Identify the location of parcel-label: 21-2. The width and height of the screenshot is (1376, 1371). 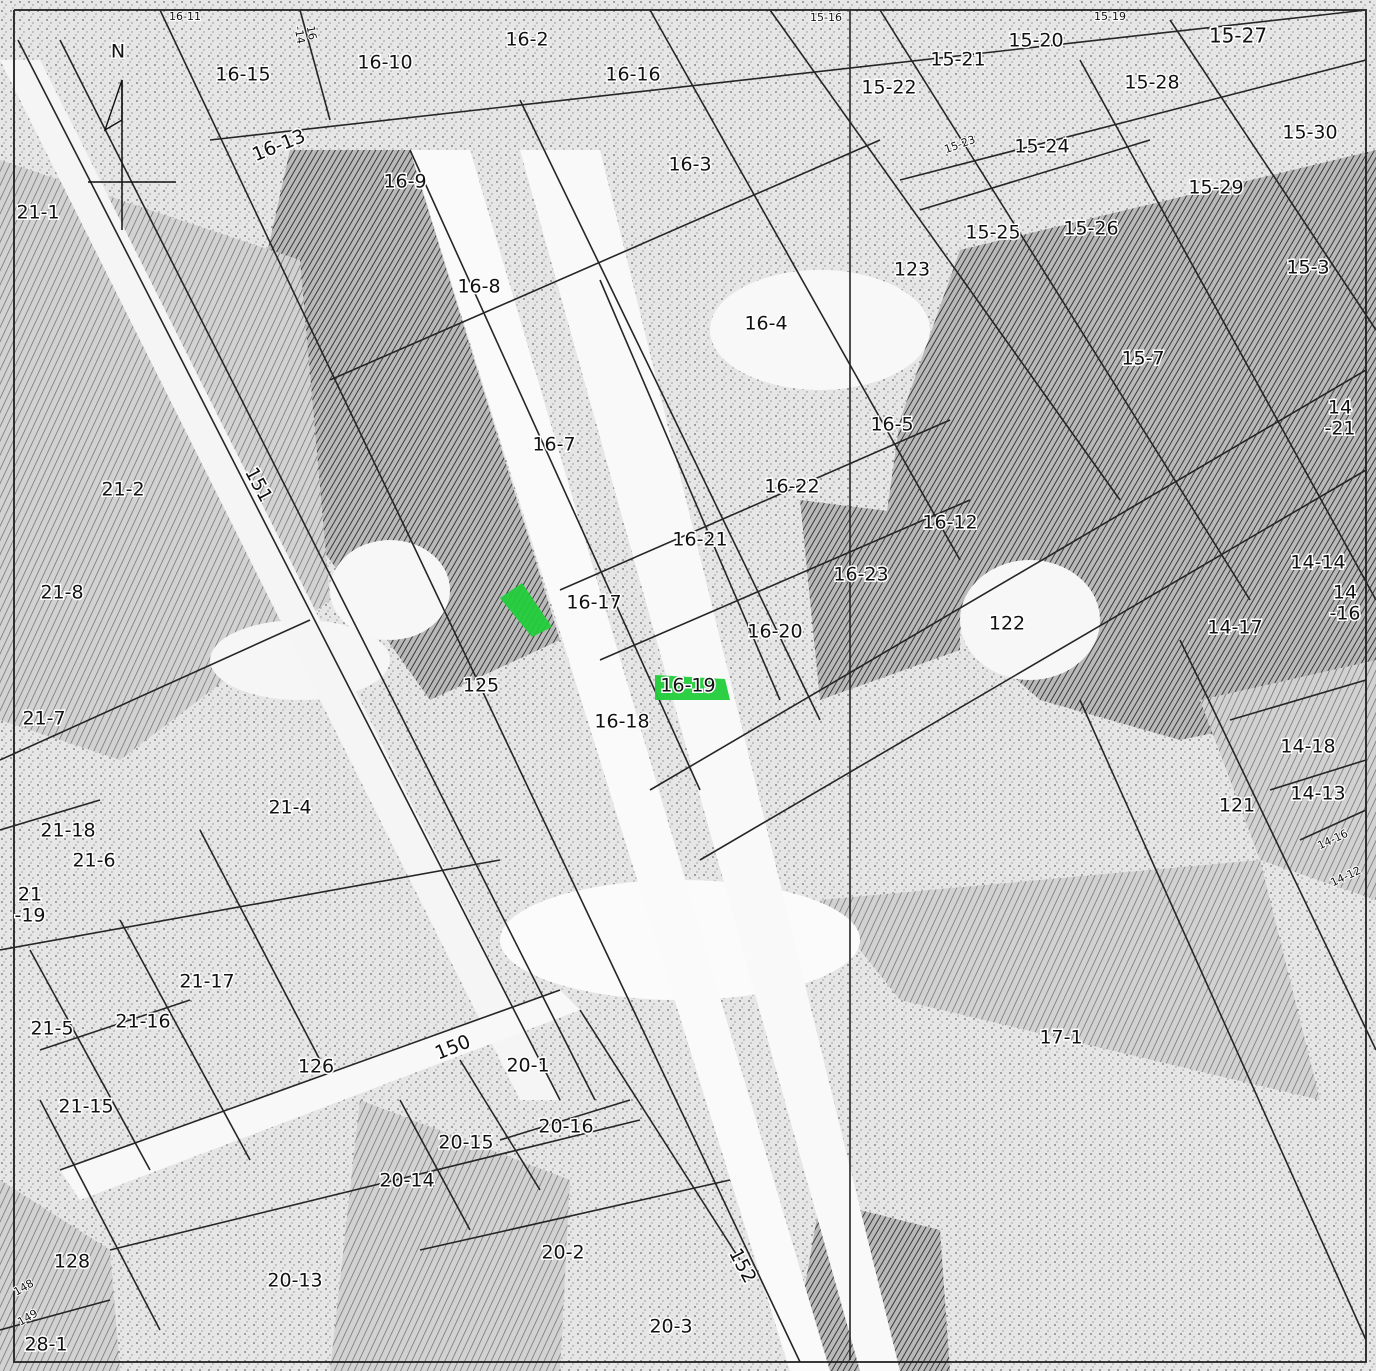
(122, 490).